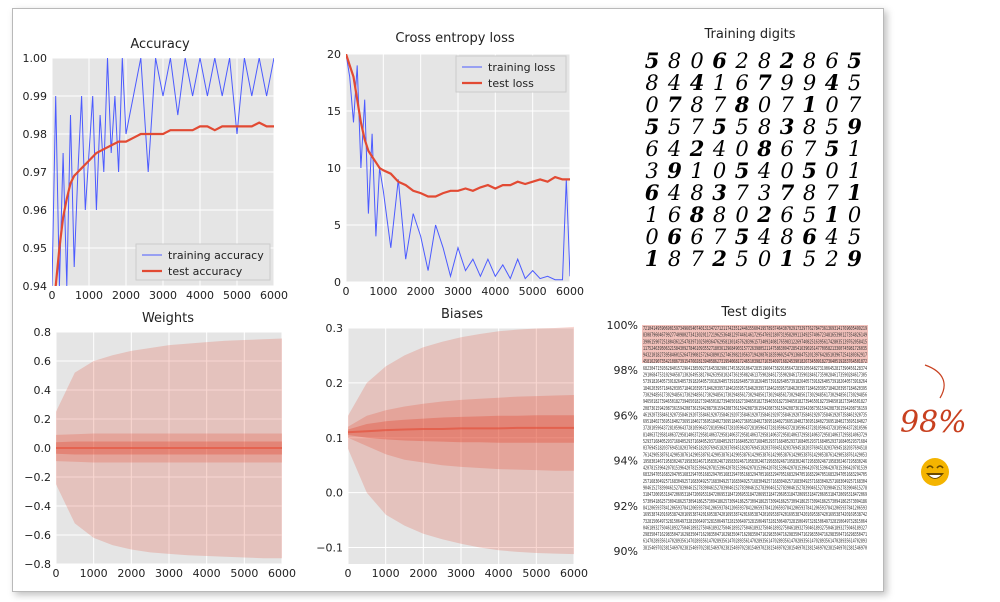 The height and width of the screenshot is (602, 1000). Describe the element at coordinates (37, 535) in the screenshot. I see `y-tick-label: −0.6` at that location.